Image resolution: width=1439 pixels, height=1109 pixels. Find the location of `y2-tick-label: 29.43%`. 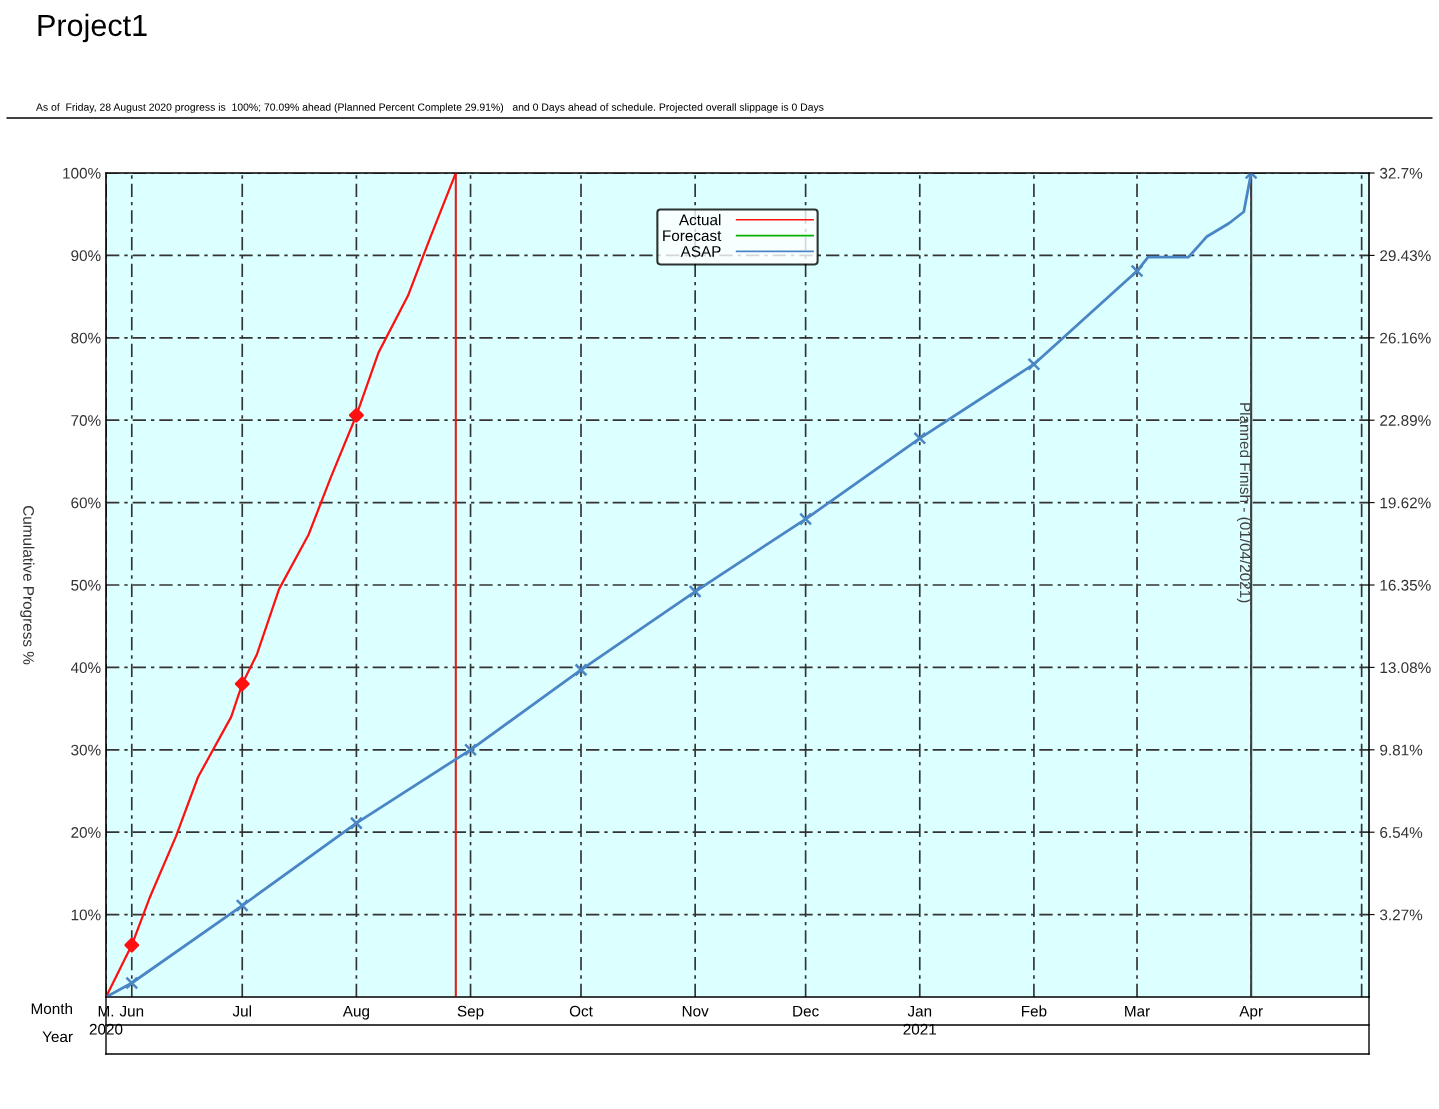

y2-tick-label: 29.43% is located at coordinates (1405, 256).